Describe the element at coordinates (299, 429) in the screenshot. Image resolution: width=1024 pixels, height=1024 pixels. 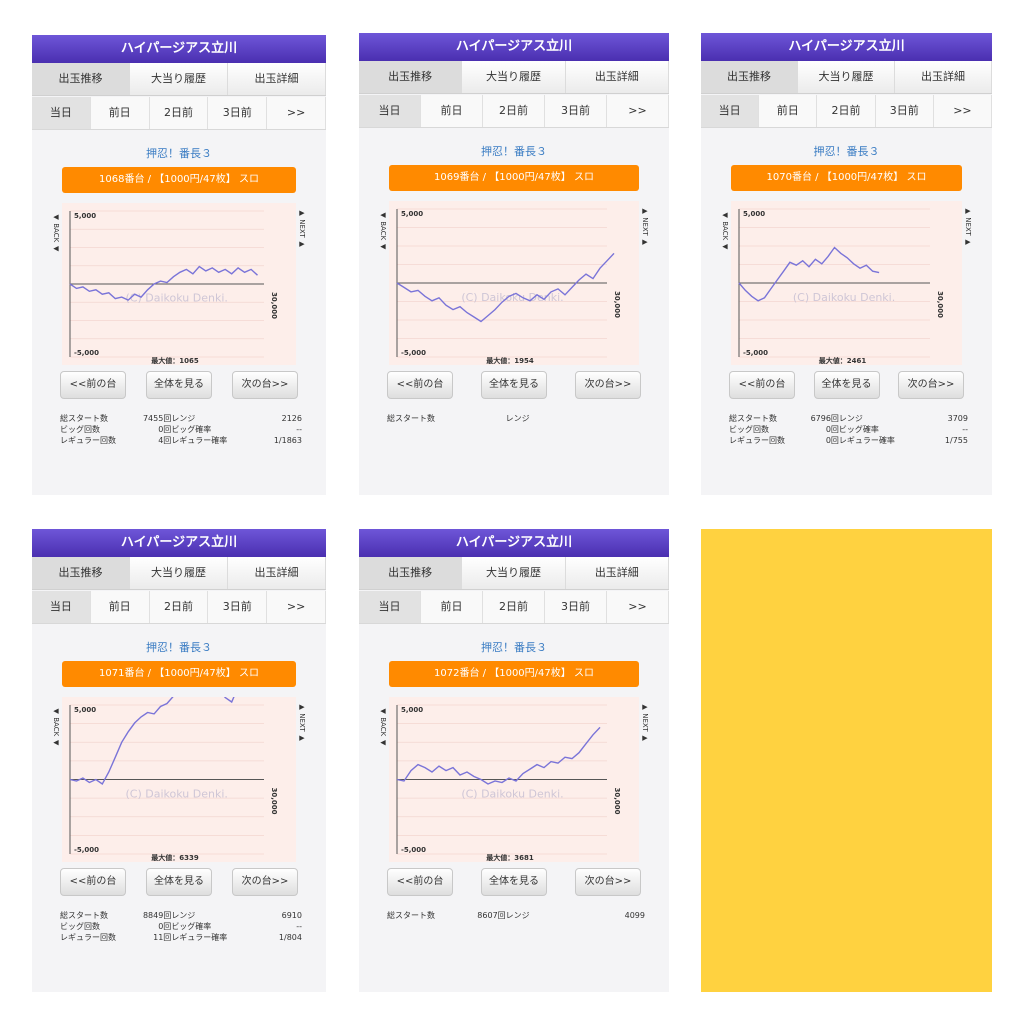
I see `stats-cell: --` at that location.